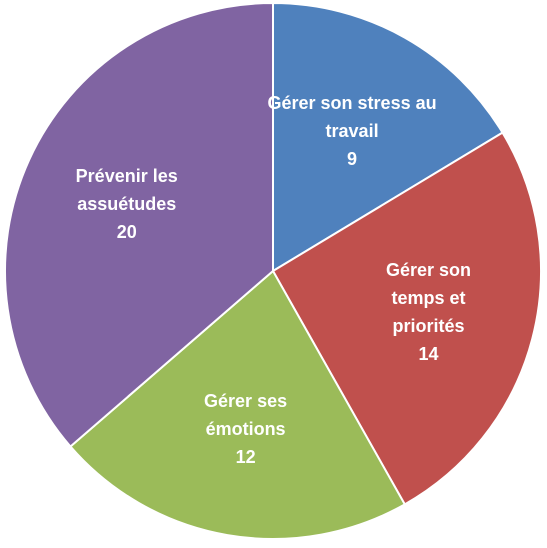 This screenshot has width=547, height=548. Describe the element at coordinates (126, 232) in the screenshot. I see `value-label: 20` at that location.